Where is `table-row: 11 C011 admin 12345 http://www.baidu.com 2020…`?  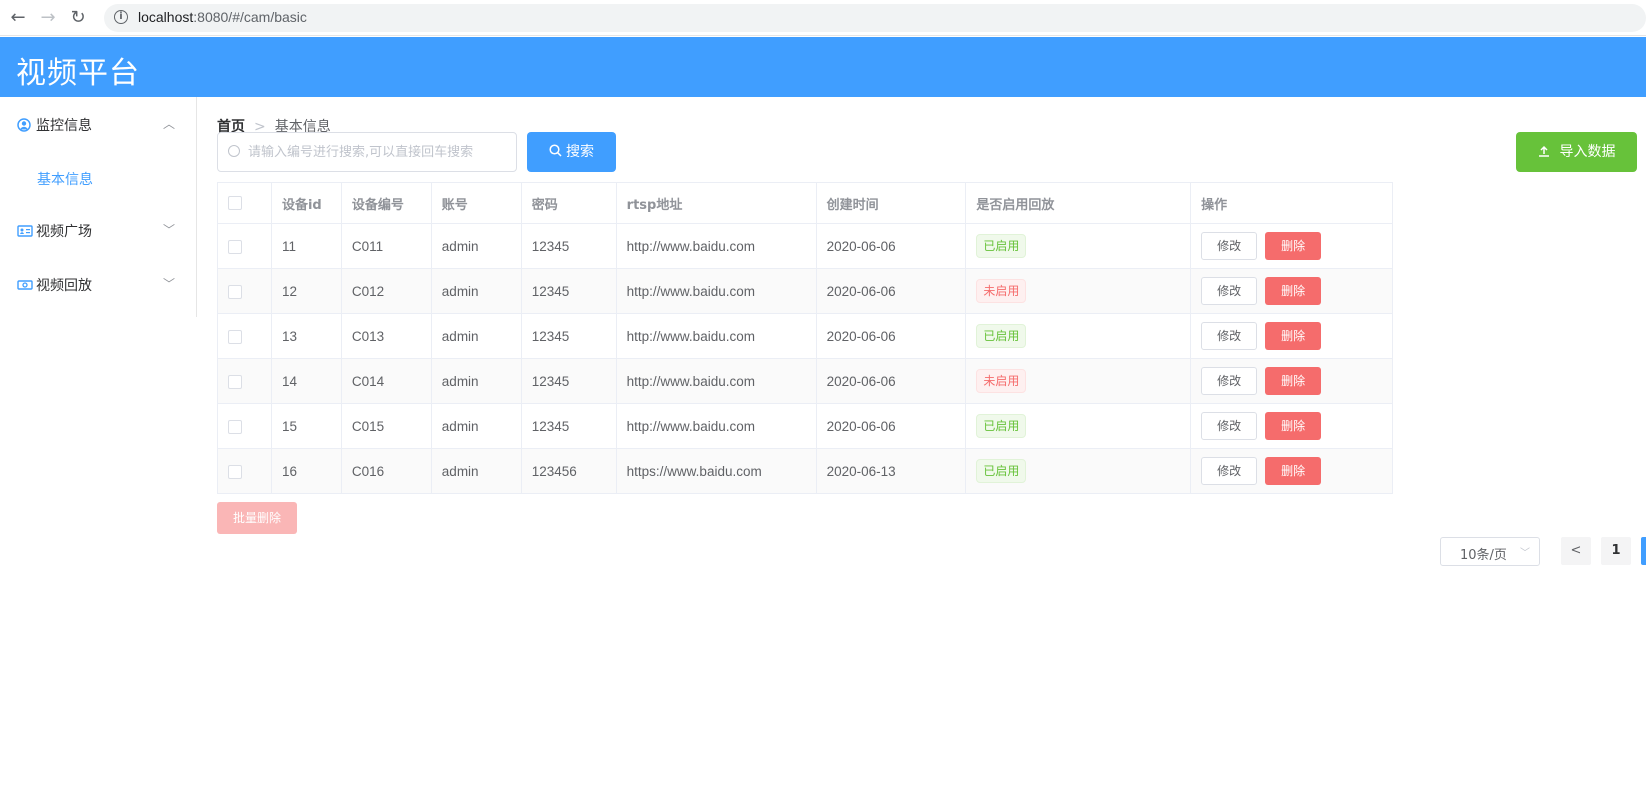 table-row: 11 C011 admin 12345 http://www.baidu.com 2020… is located at coordinates (805, 246).